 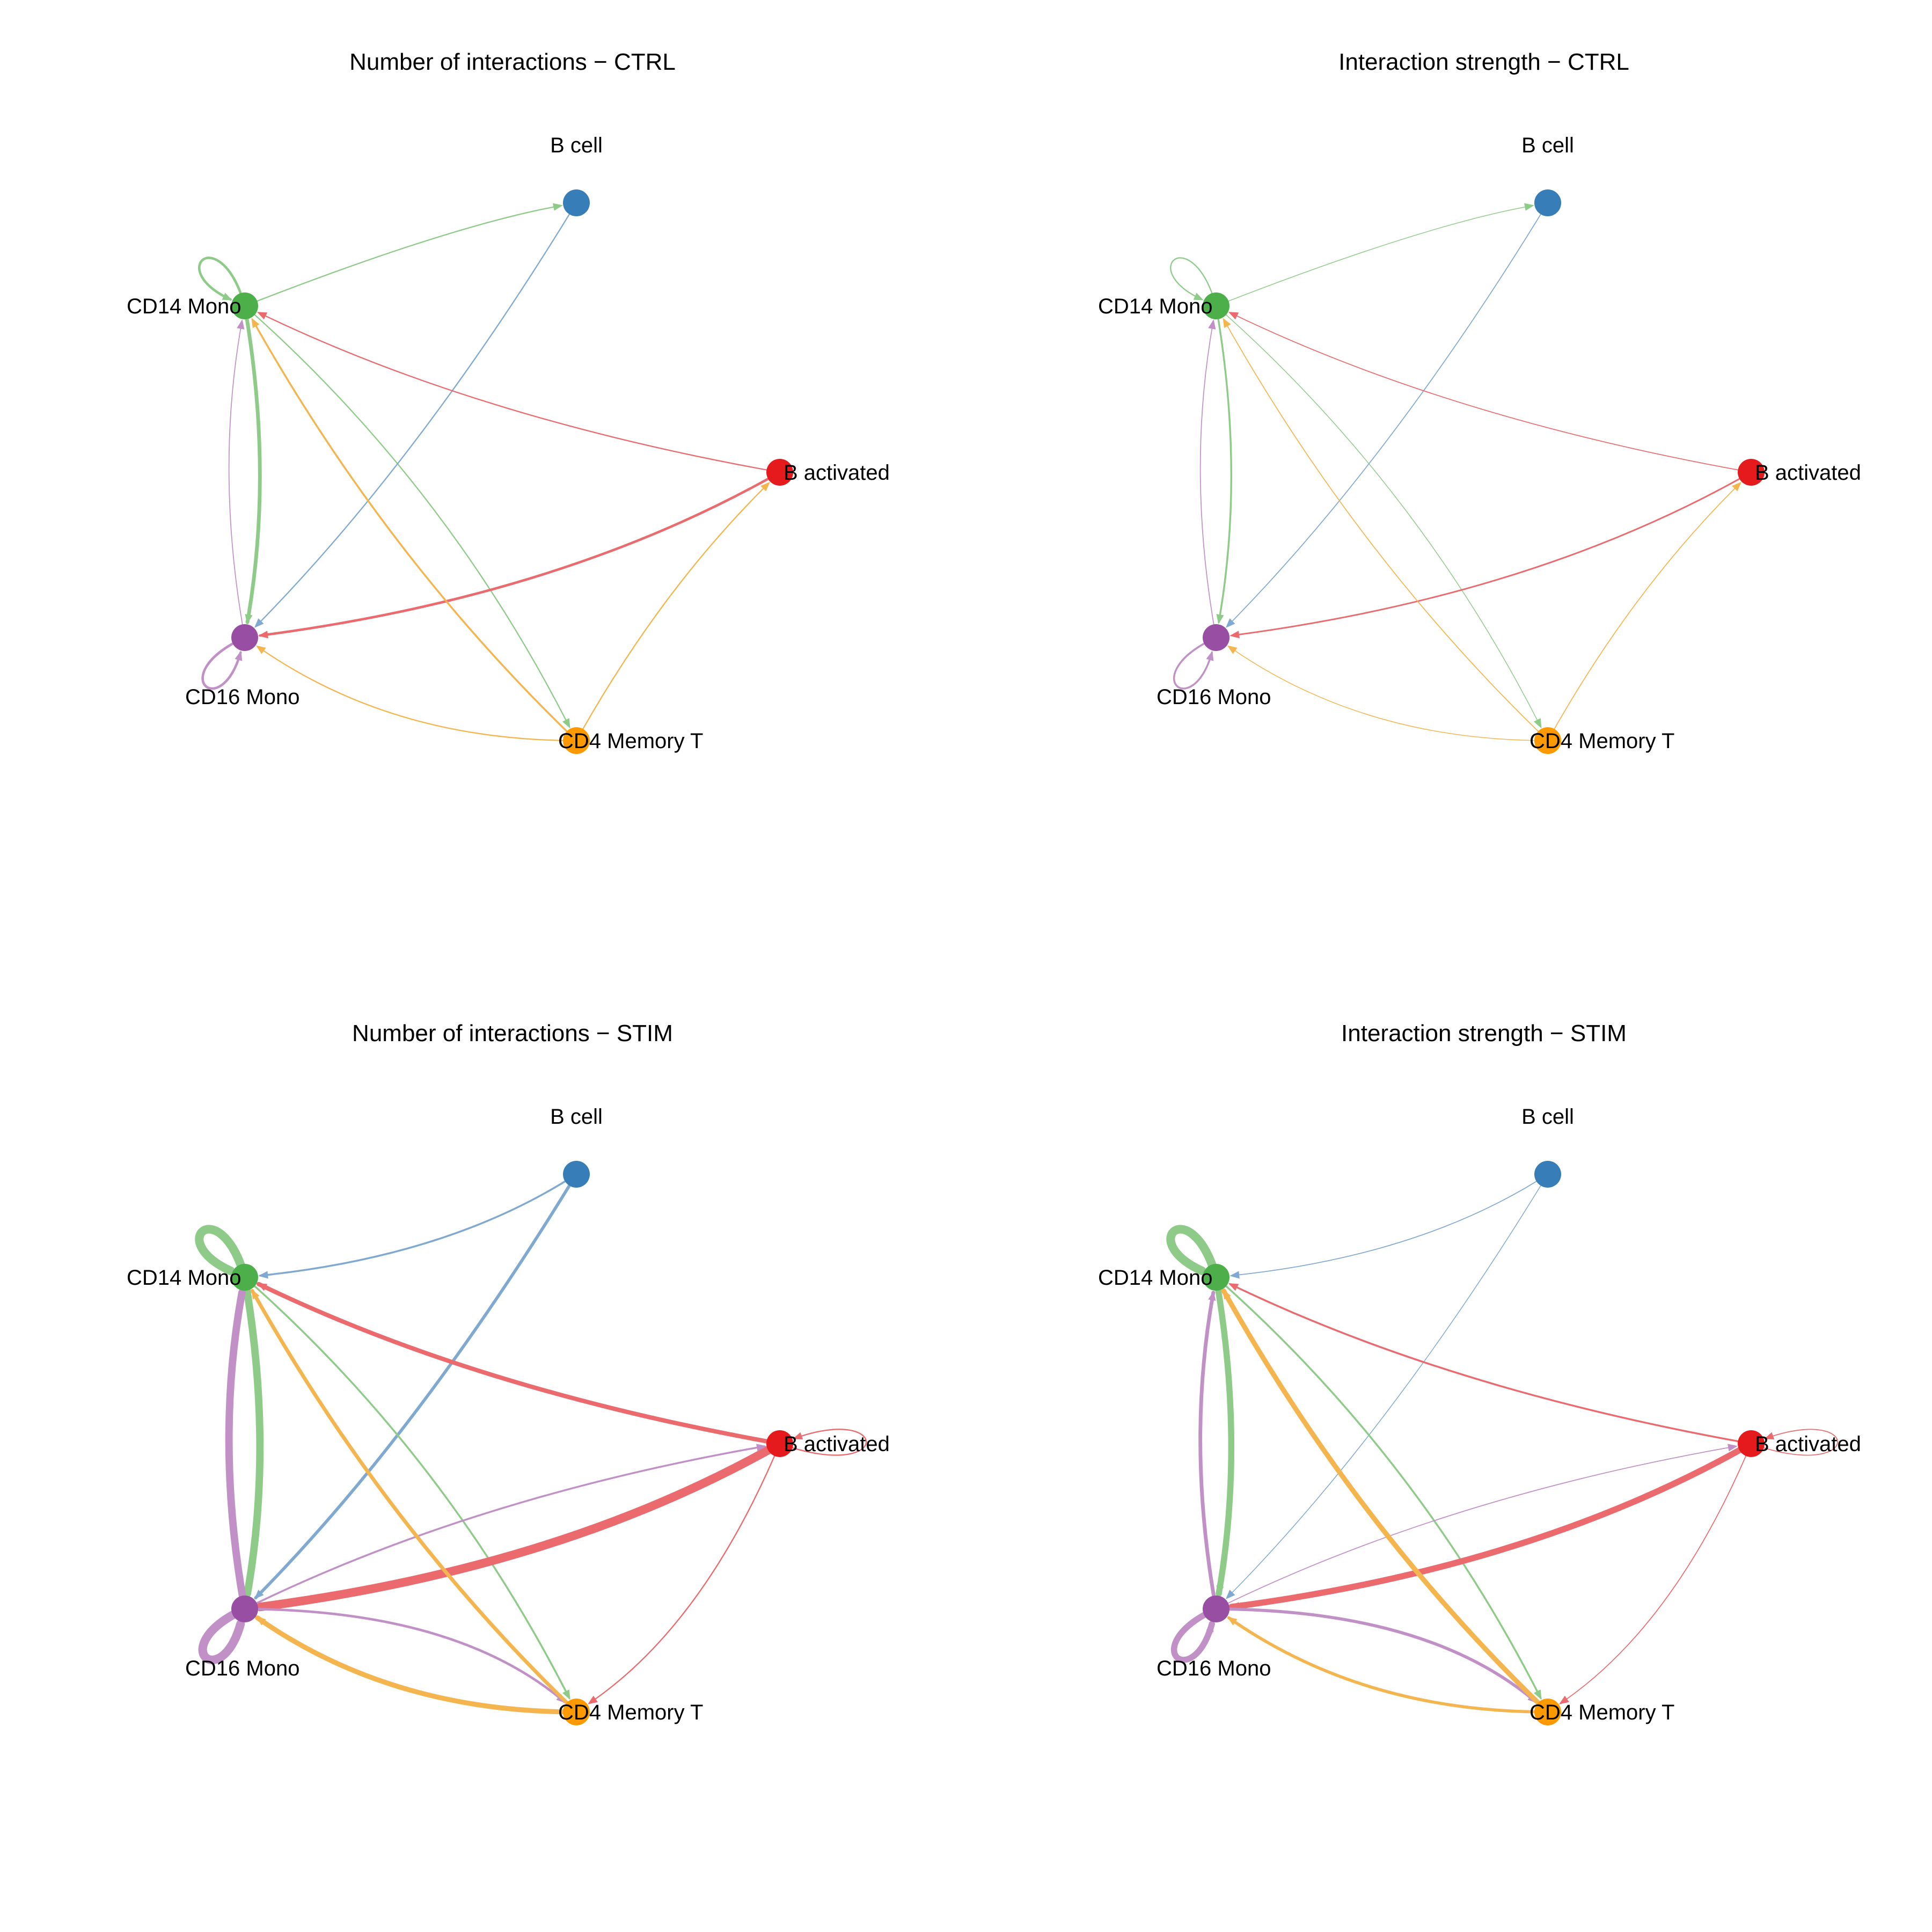 What do you see at coordinates (823, 1442) in the screenshot?
I see `edge-b_act-to-b_act` at bounding box center [823, 1442].